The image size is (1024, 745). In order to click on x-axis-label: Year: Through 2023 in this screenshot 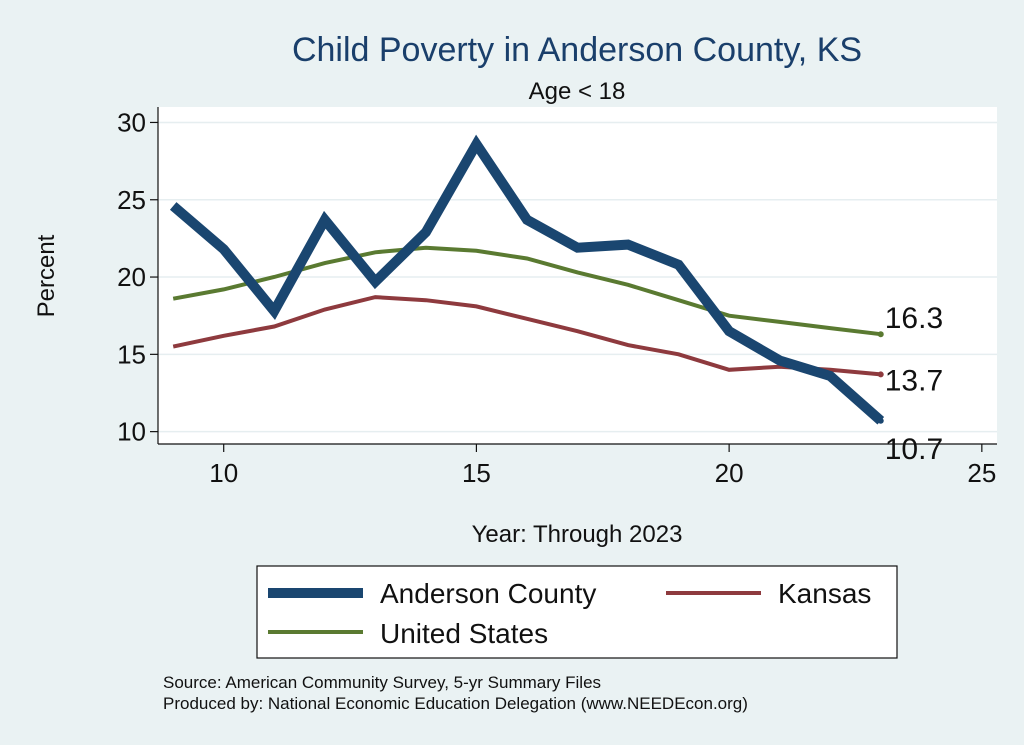, I will do `click(577, 534)`.